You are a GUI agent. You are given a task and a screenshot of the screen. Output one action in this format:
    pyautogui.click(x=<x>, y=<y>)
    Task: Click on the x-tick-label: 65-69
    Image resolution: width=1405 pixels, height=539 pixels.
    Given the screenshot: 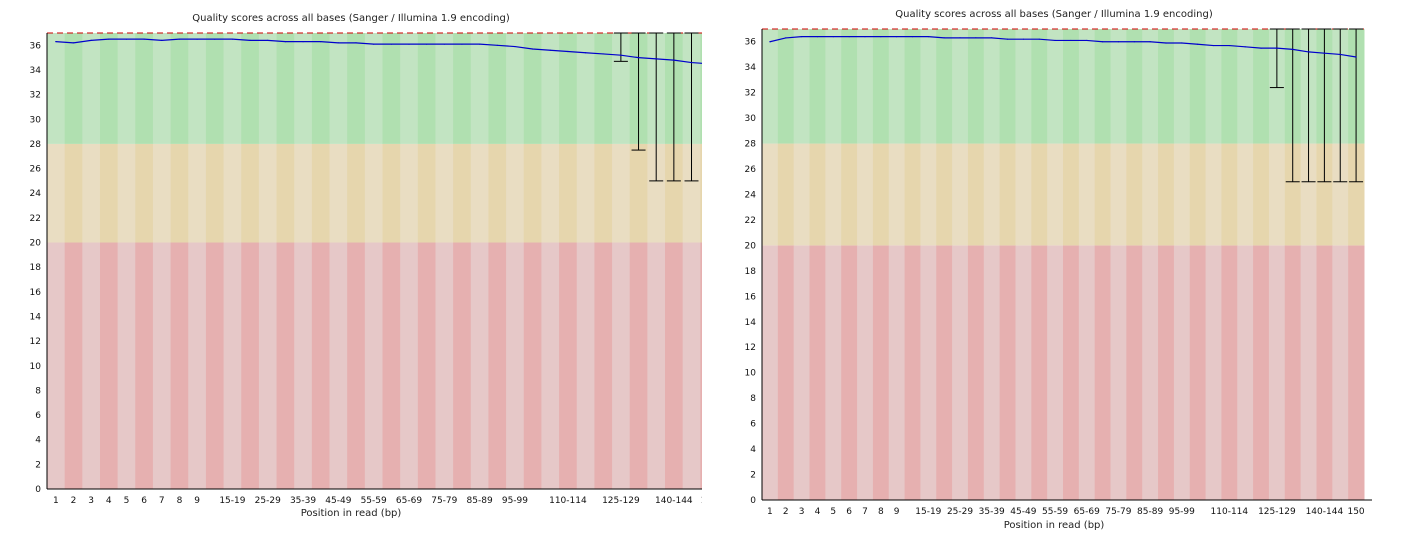 What is the action you would take?
    pyautogui.click(x=409, y=501)
    